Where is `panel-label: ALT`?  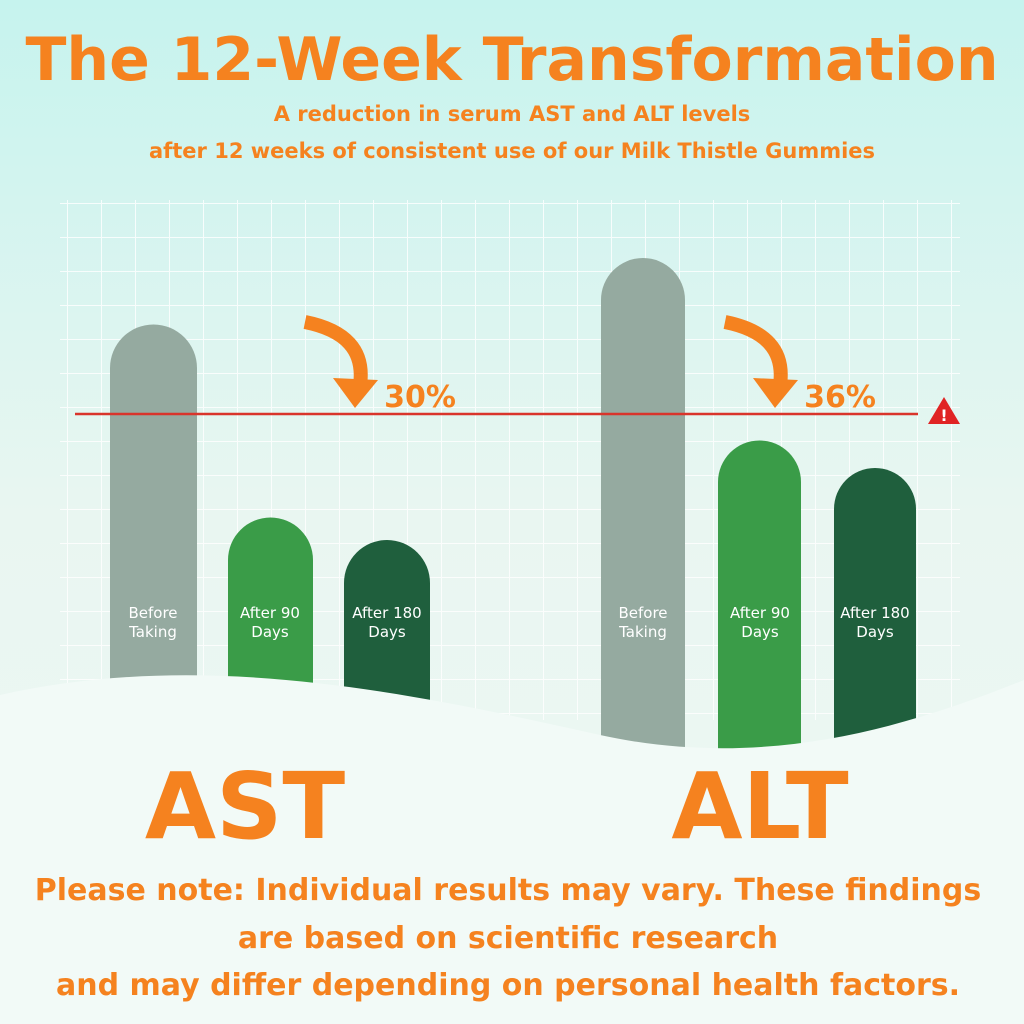 panel-label: ALT is located at coordinates (760, 806).